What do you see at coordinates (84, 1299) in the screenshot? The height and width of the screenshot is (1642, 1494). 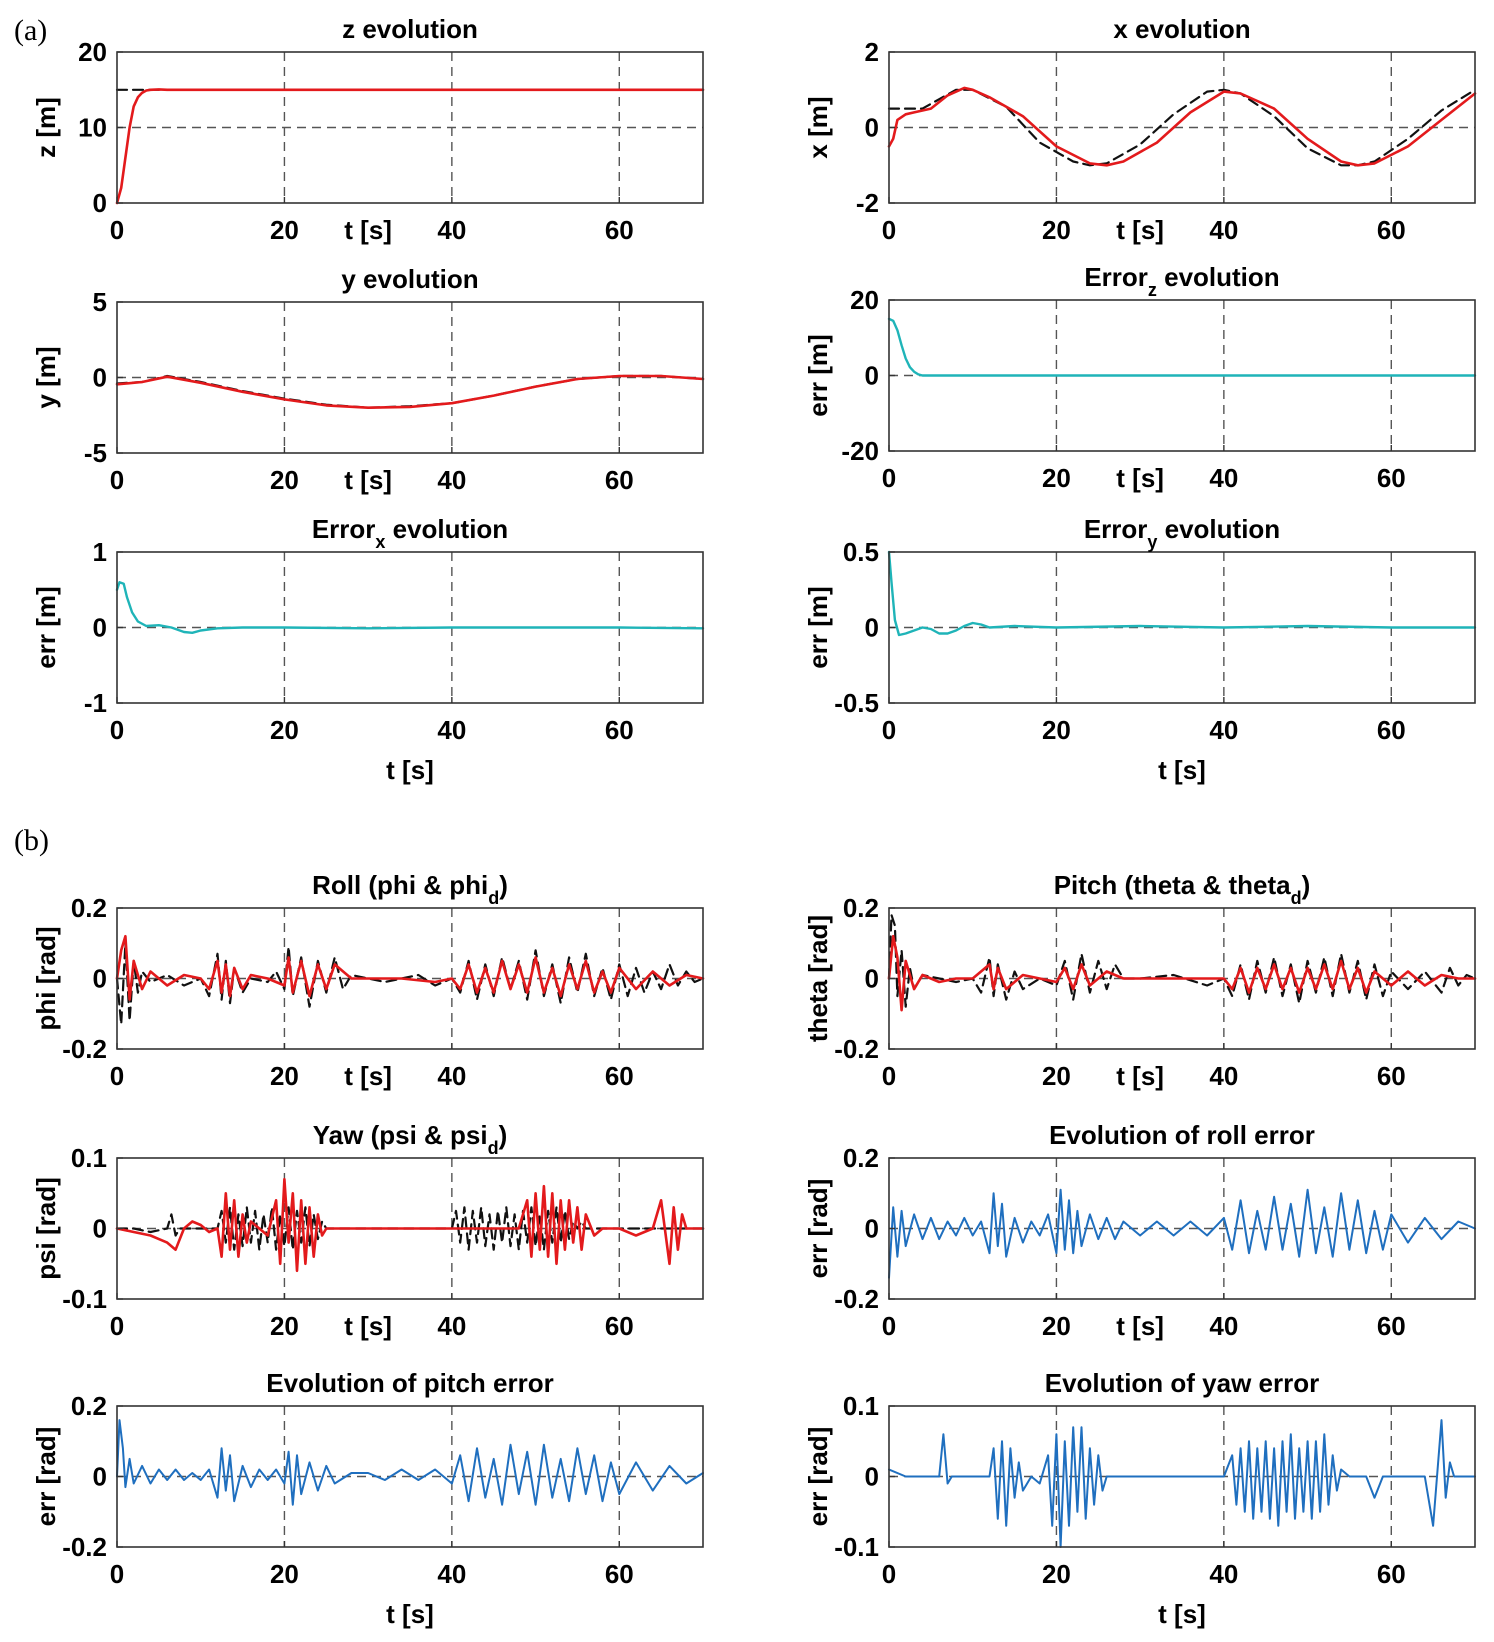 I see `y-tick-label: -0.1` at bounding box center [84, 1299].